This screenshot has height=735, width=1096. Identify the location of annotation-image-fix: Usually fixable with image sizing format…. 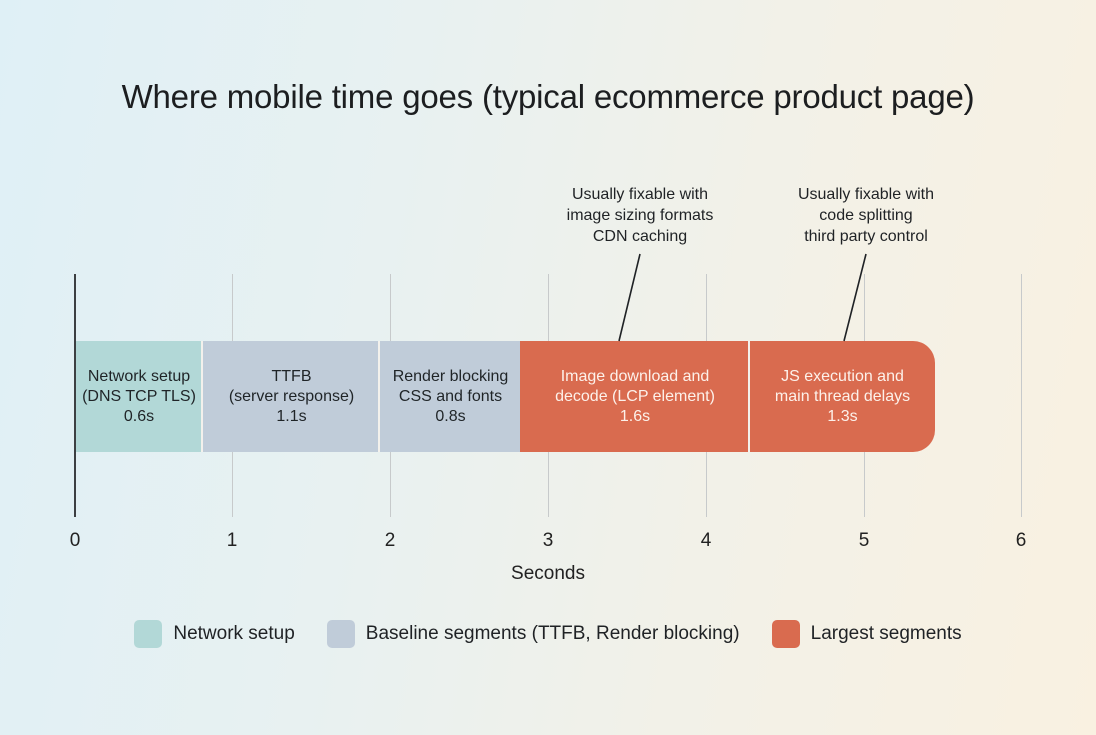
(640, 215).